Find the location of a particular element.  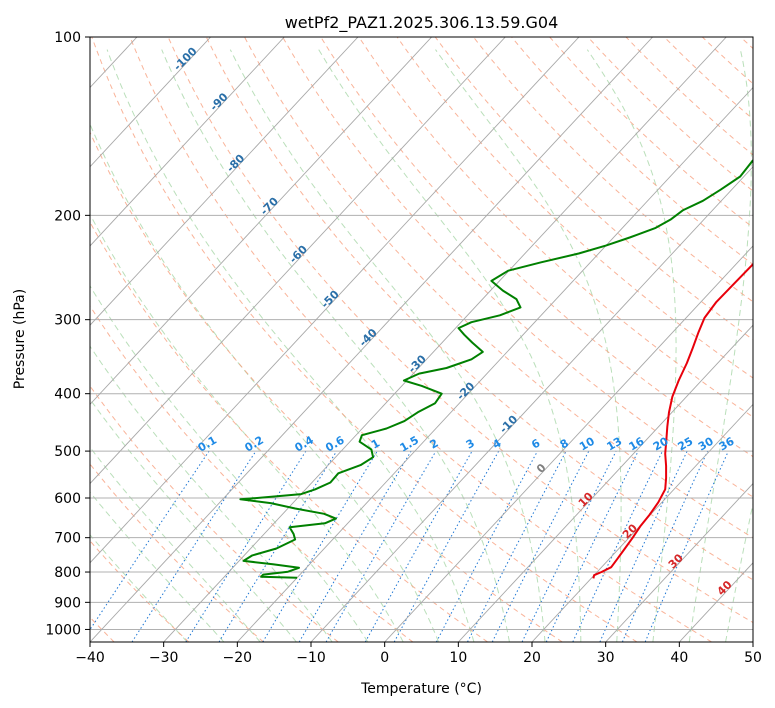

x-tick-label: 10 is located at coordinates (458, 658).